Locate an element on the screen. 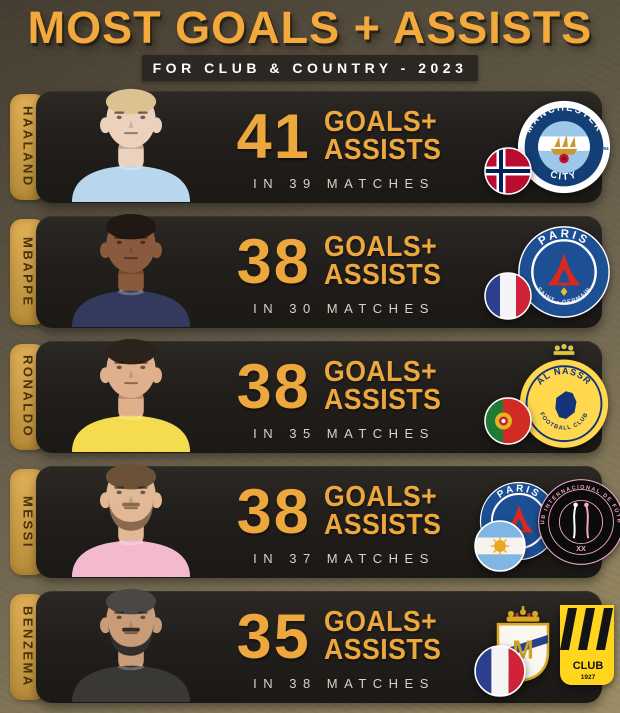 This screenshot has width=620, height=713. inter-miami-badge-icon: XX CLUB INTERNACIONAL DE FÚTBOL is located at coordinates (578, 521).